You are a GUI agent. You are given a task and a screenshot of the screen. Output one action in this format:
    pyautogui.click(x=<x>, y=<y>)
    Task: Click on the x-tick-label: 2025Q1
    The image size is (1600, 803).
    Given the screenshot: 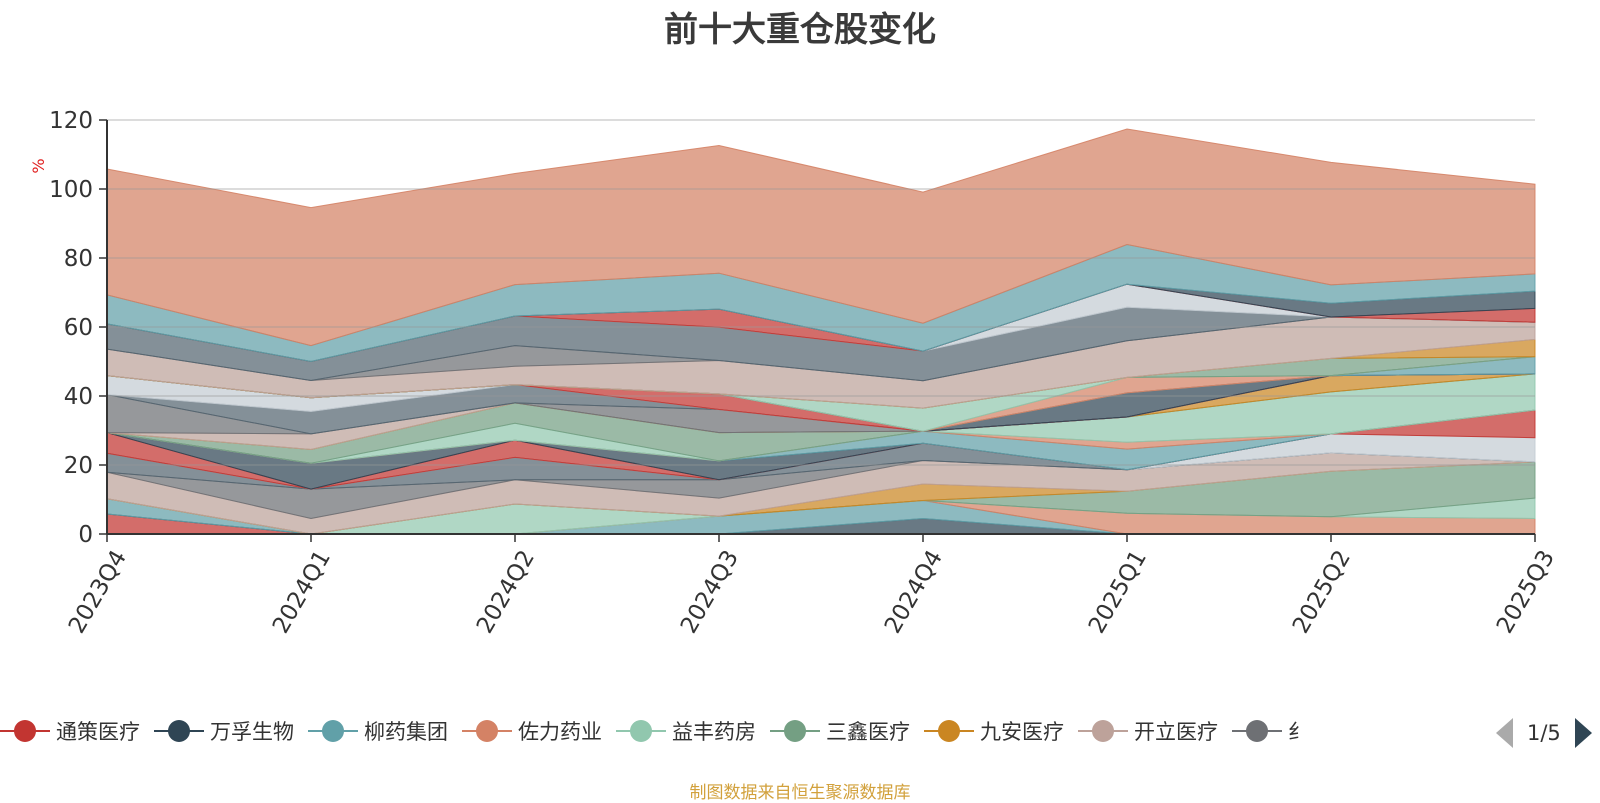 What is the action you would take?
    pyautogui.click(x=1118, y=592)
    